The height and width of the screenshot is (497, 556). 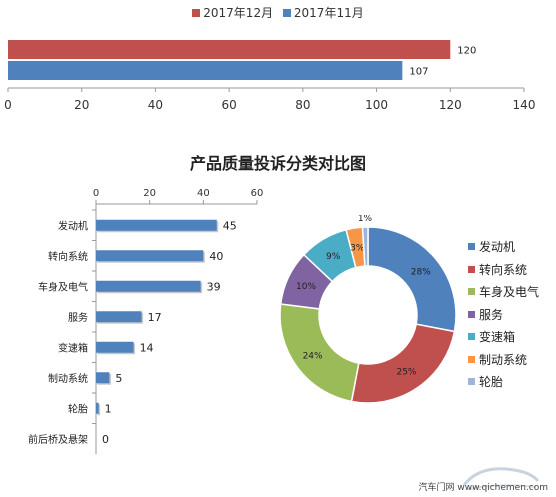 I want to click on donut-legend: 发动机转向系统车身及电气服务变速箱制动系统轮胎, so click(x=503, y=315).